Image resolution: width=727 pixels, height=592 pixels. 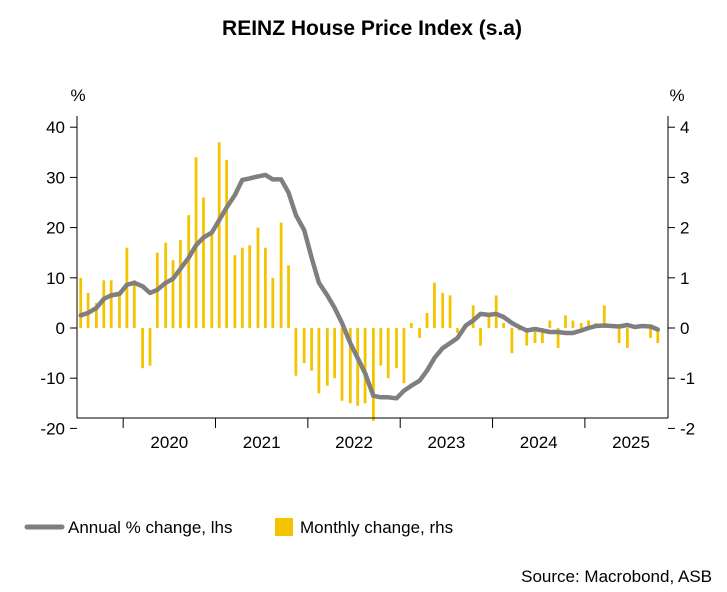 What do you see at coordinates (52, 428) in the screenshot?
I see `left-tick-label: -20` at bounding box center [52, 428].